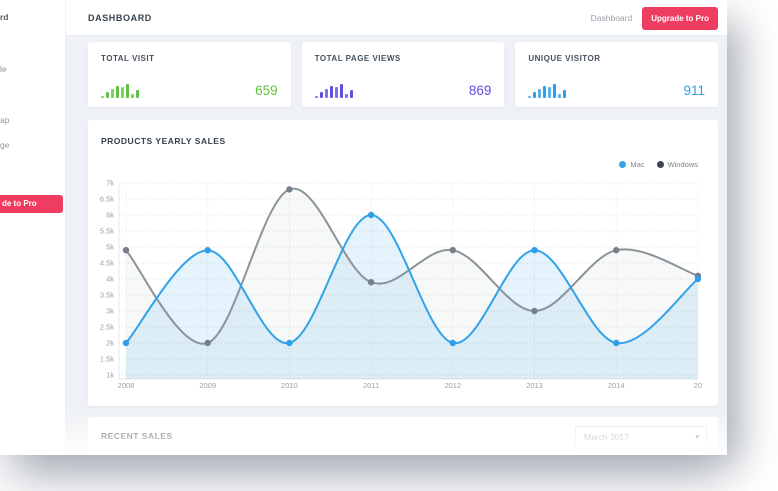 This screenshot has width=778, height=491. Describe the element at coordinates (110, 311) in the screenshot. I see `svg-text: 3k` at that location.